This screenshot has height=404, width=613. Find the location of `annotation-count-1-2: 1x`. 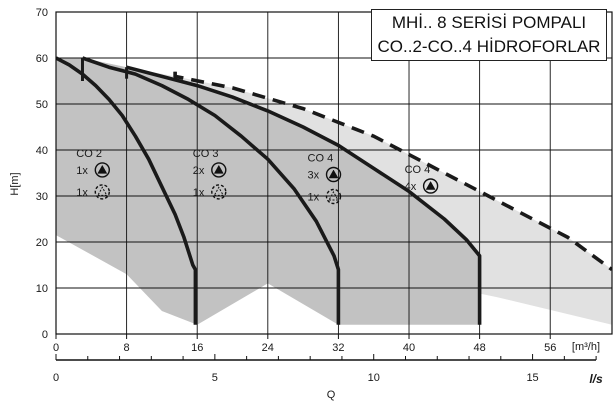

annotation-count-1-2: 1x is located at coordinates (82, 193).